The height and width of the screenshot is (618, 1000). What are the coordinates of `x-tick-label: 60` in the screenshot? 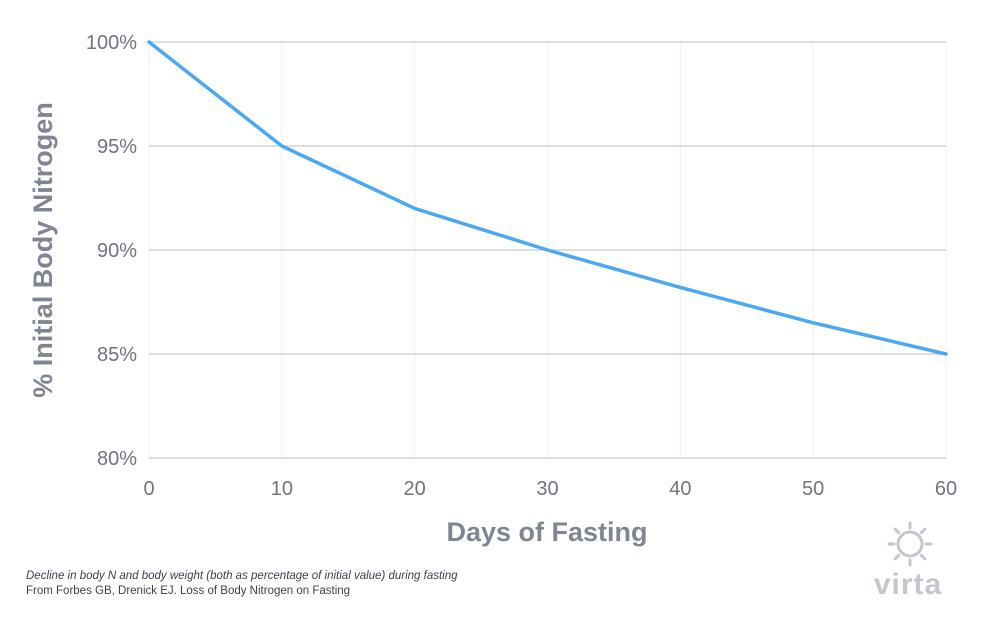 It's located at (946, 489).